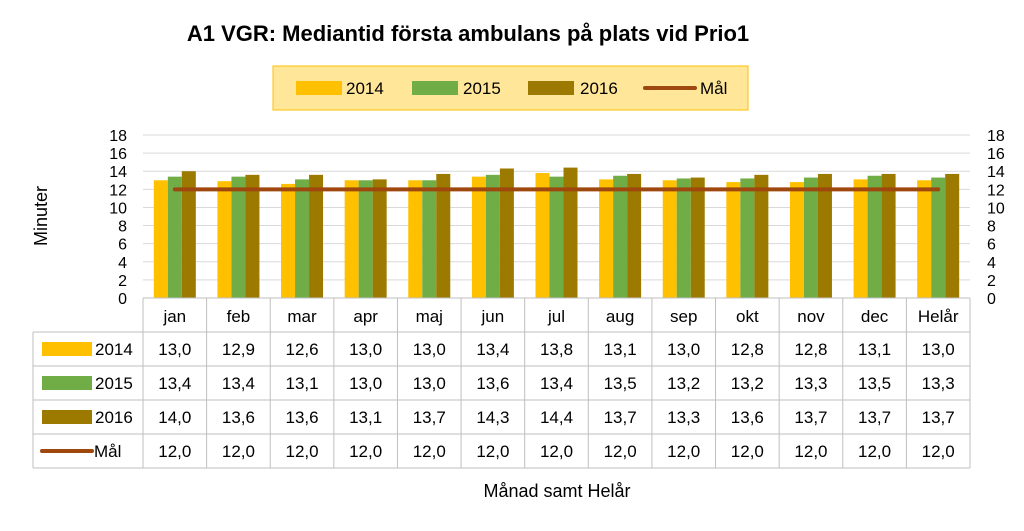 Image resolution: width=1024 pixels, height=531 pixels. Describe the element at coordinates (365, 88) in the screenshot. I see `legend-label: 2014` at that location.